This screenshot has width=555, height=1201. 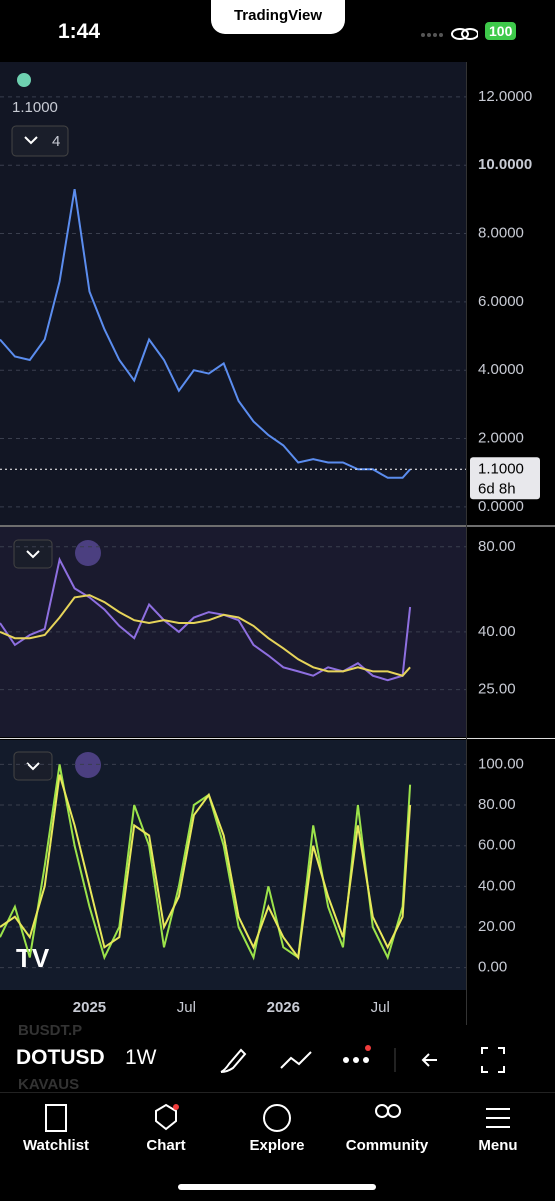 I want to click on clock: 1:44, so click(x=79, y=31).